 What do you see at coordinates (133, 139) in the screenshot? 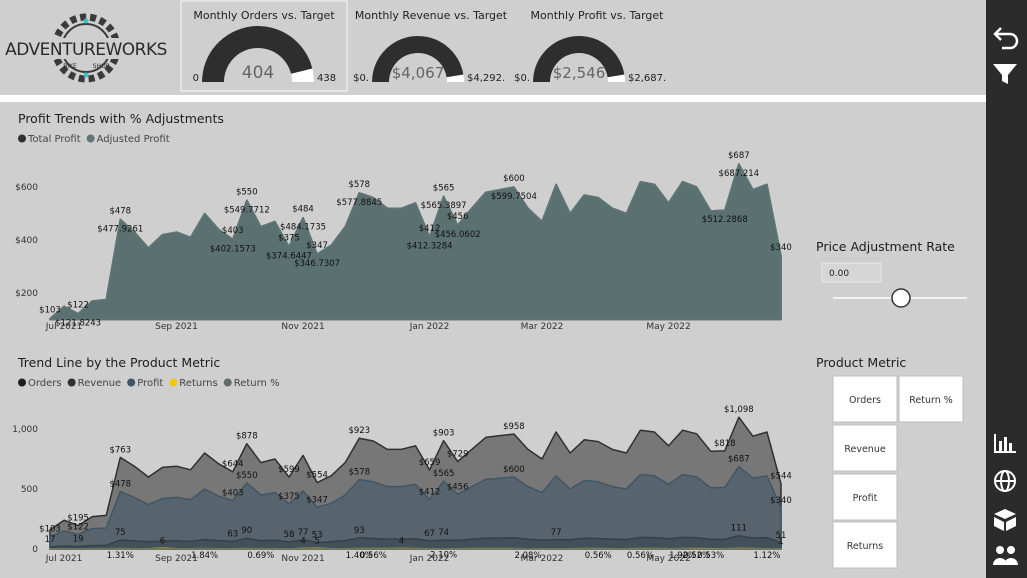
I see `legend-label: Adjusted Profit` at bounding box center [133, 139].